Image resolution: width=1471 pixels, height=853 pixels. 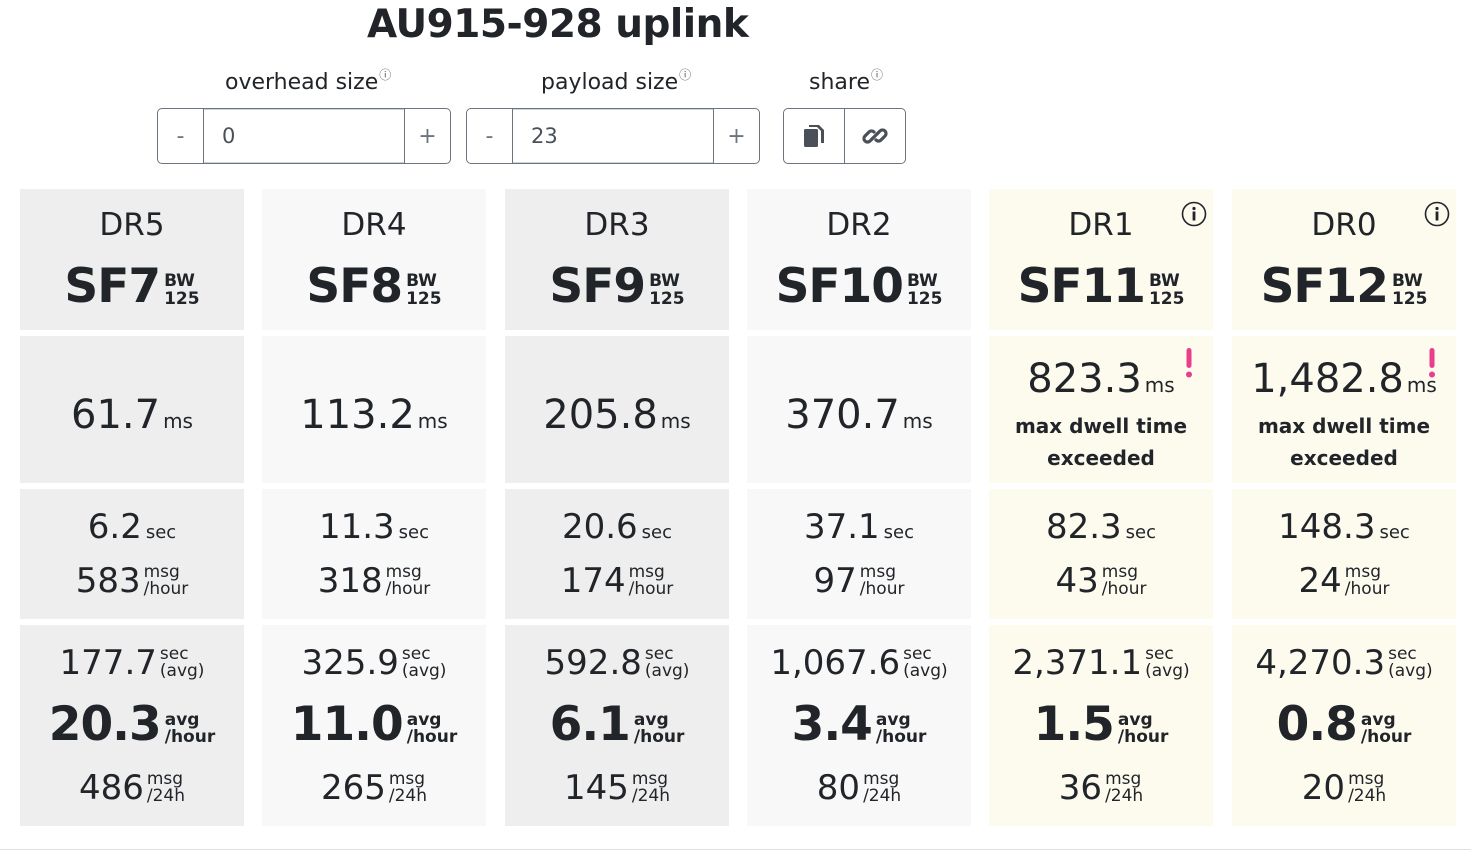 What do you see at coordinates (347, 724) in the screenshot?
I see `avg-rate-value: 11.0` at bounding box center [347, 724].